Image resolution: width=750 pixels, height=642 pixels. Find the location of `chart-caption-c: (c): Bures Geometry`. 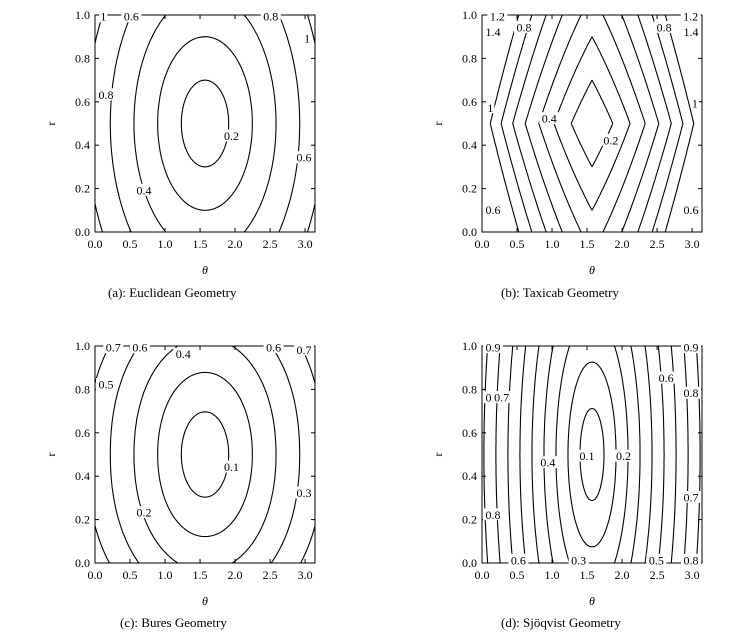

chart-caption-c: (c): Bures Geometry is located at coordinates (173, 622).